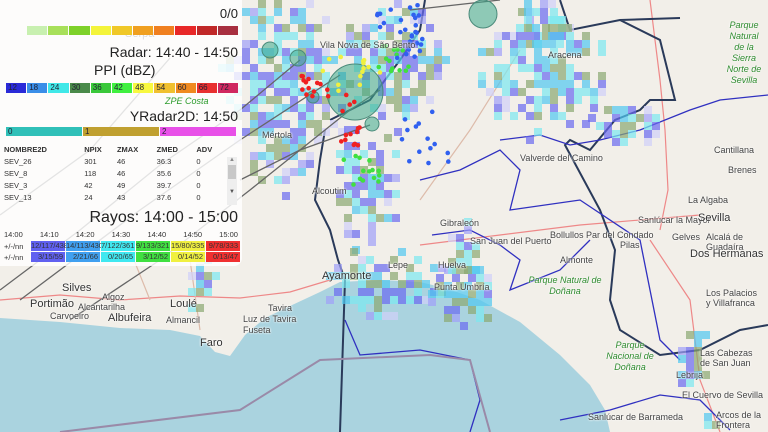 This screenshot has height=432, width=768. I want to click on scroll-thumb, so click(232, 172).